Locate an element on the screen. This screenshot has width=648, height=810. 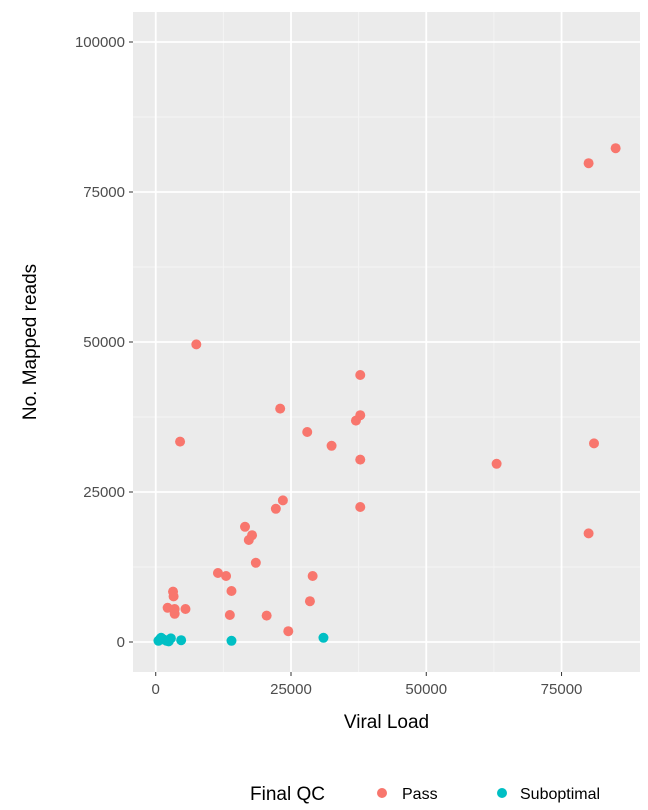
y-tick-label: 75000 is located at coordinates (104, 192).